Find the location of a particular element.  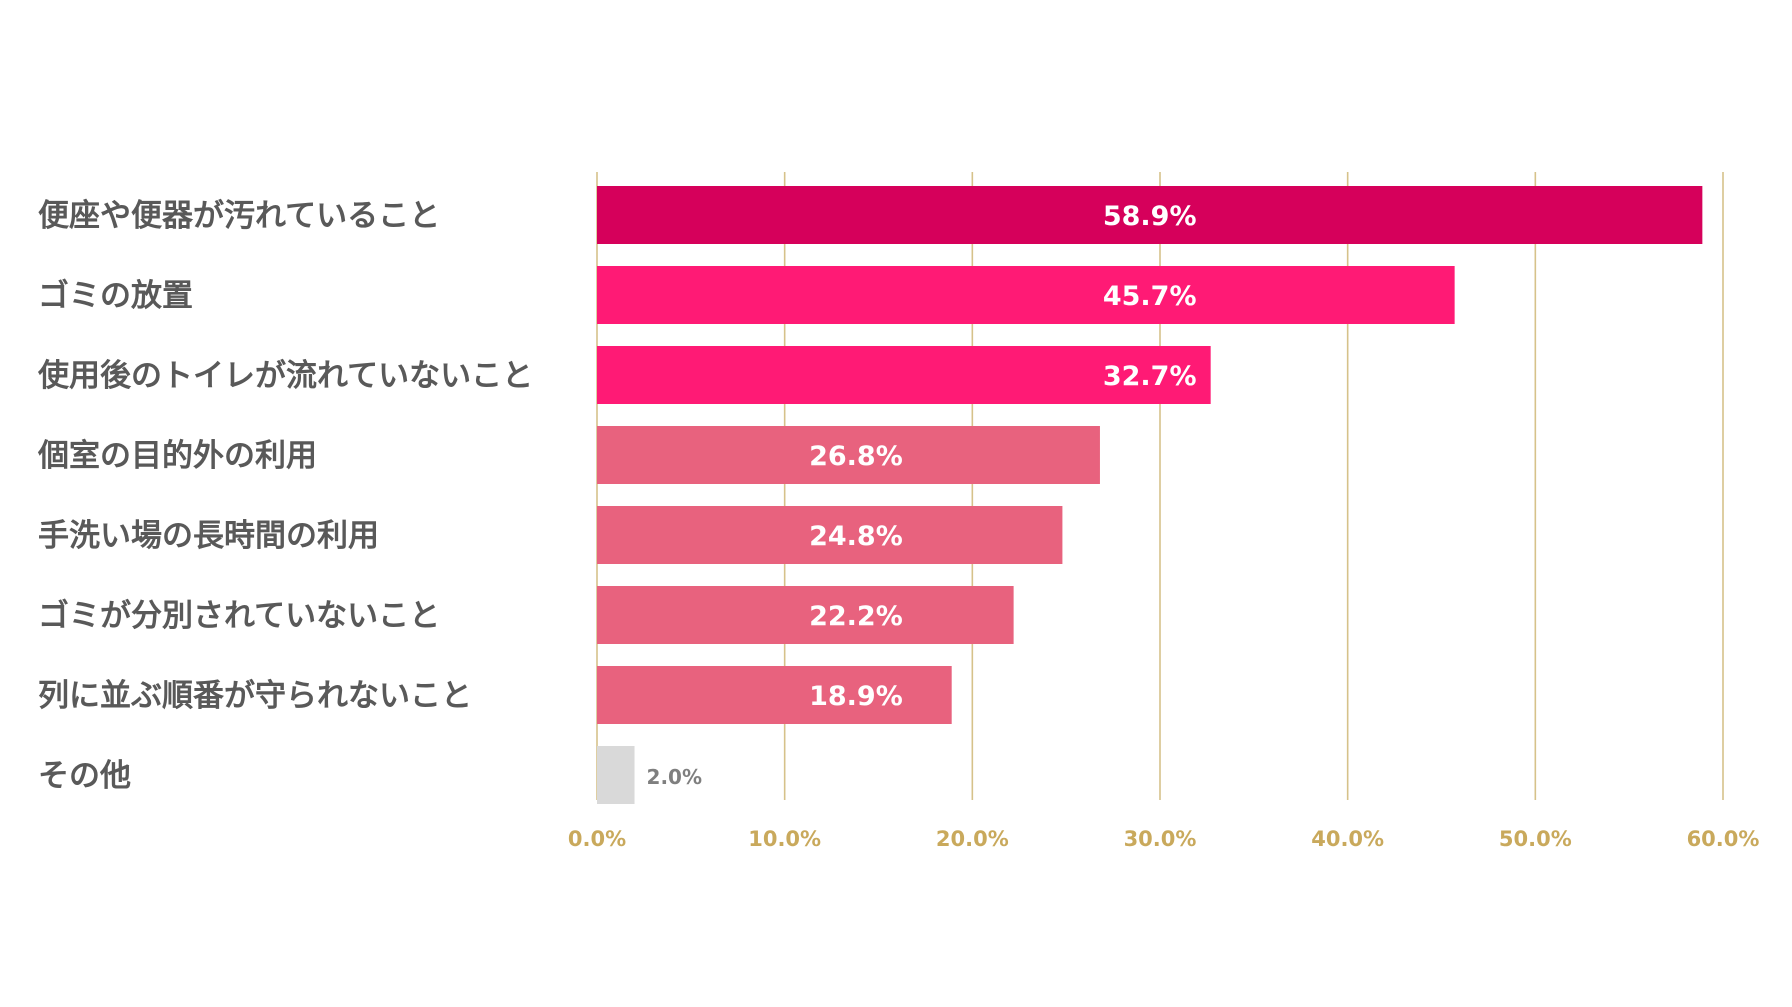

data-label: 18.9% is located at coordinates (856, 696).